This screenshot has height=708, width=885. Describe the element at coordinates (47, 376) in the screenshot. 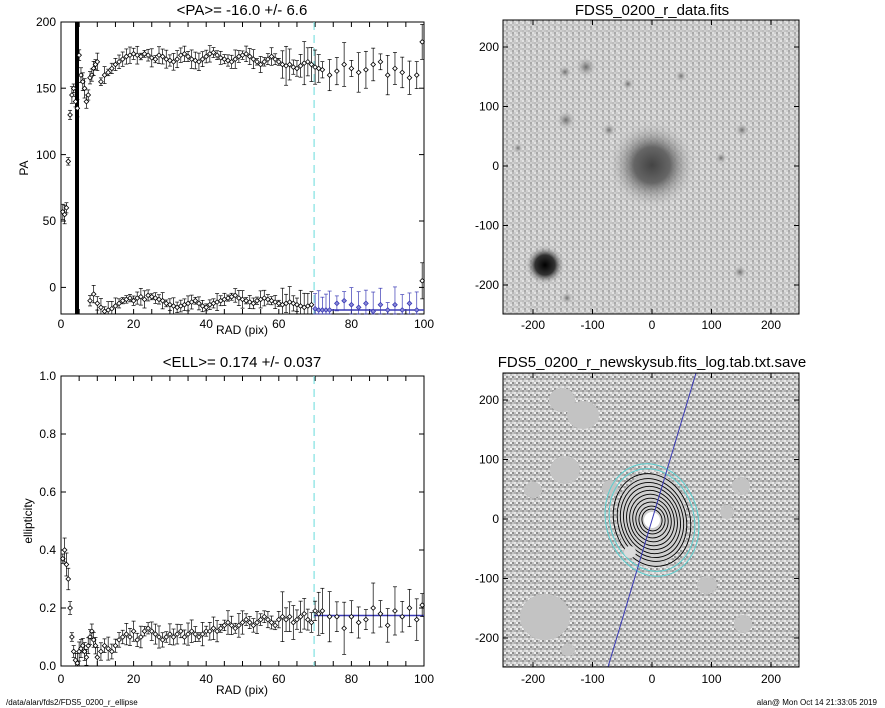

I see `ell-ytick: 1.0` at that location.